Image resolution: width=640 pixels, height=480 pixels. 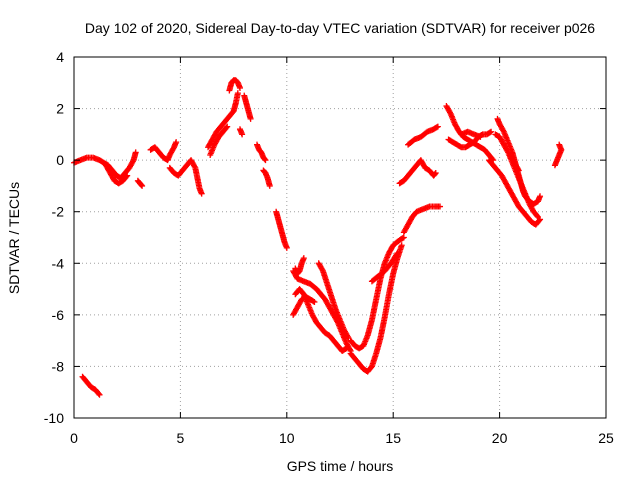 What do you see at coordinates (54, 418) in the screenshot?
I see `y-tick-label: -10` at bounding box center [54, 418].